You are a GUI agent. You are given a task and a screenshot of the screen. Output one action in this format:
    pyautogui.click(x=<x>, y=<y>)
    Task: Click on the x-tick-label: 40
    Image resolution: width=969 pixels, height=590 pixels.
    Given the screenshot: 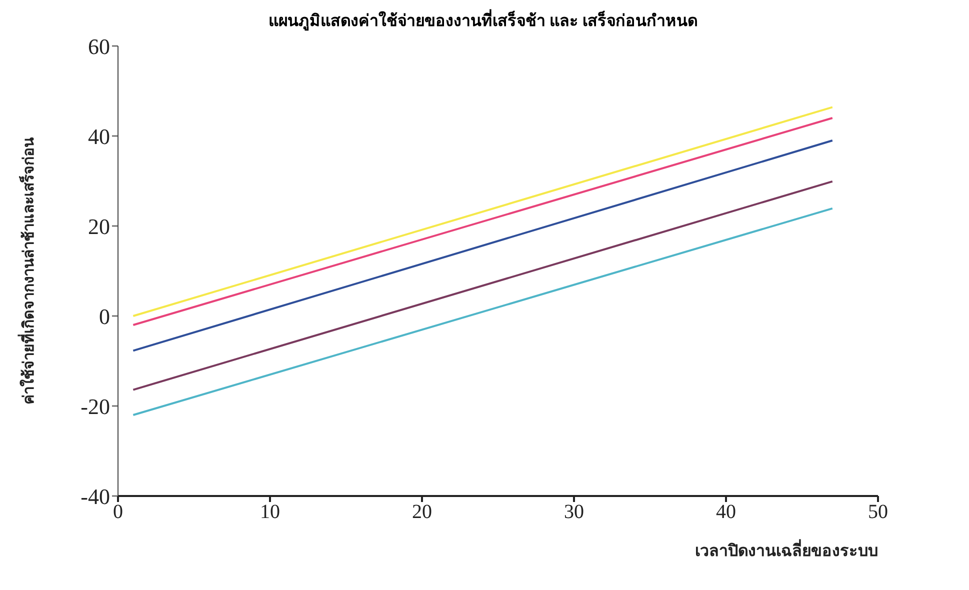 What is the action you would take?
    pyautogui.click(x=726, y=512)
    